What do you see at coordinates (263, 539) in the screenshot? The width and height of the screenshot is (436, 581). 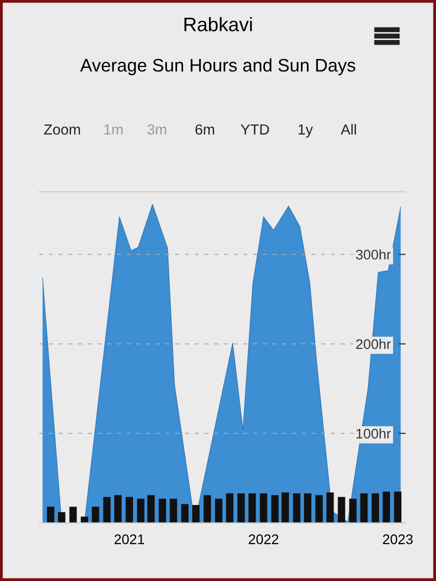 I see `x-tick-label: 2022` at bounding box center [263, 539].